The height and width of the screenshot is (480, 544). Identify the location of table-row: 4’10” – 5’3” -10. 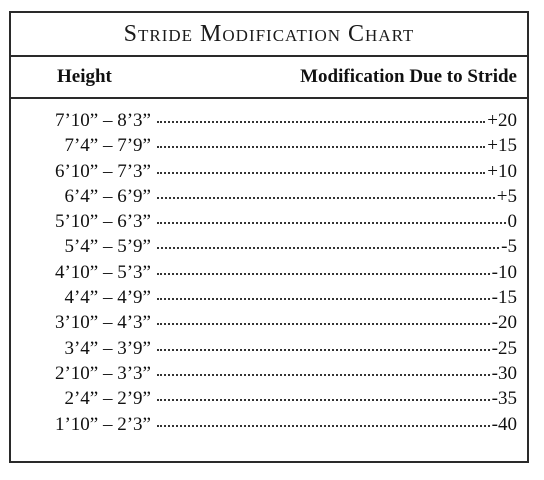
(269, 271).